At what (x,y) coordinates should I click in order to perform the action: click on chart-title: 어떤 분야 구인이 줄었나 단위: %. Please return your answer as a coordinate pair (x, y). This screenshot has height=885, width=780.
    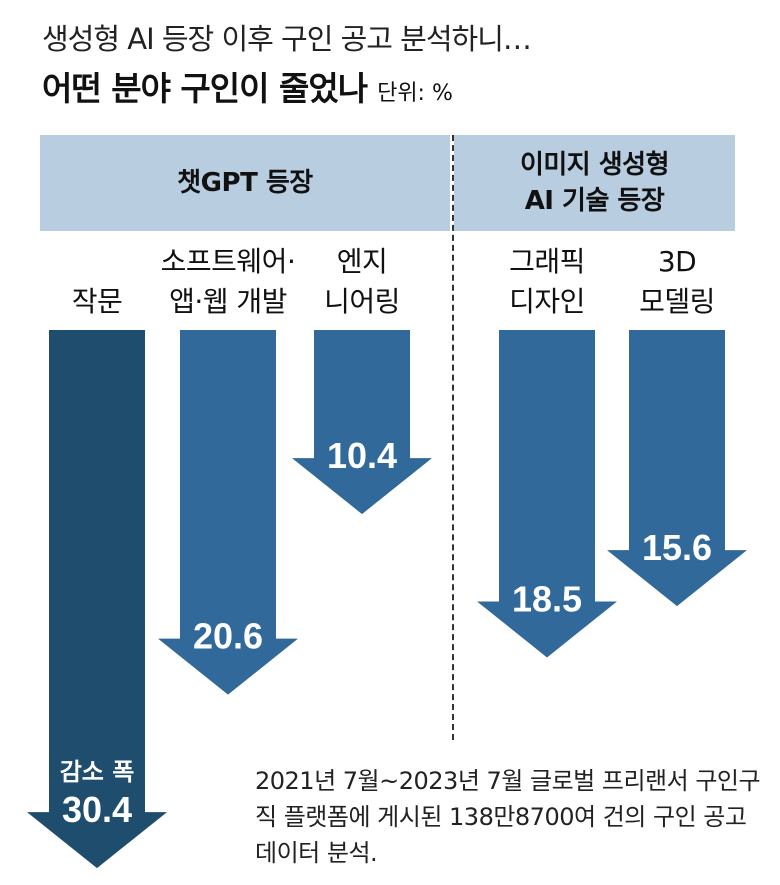
    Looking at the image, I should click on (247, 86).